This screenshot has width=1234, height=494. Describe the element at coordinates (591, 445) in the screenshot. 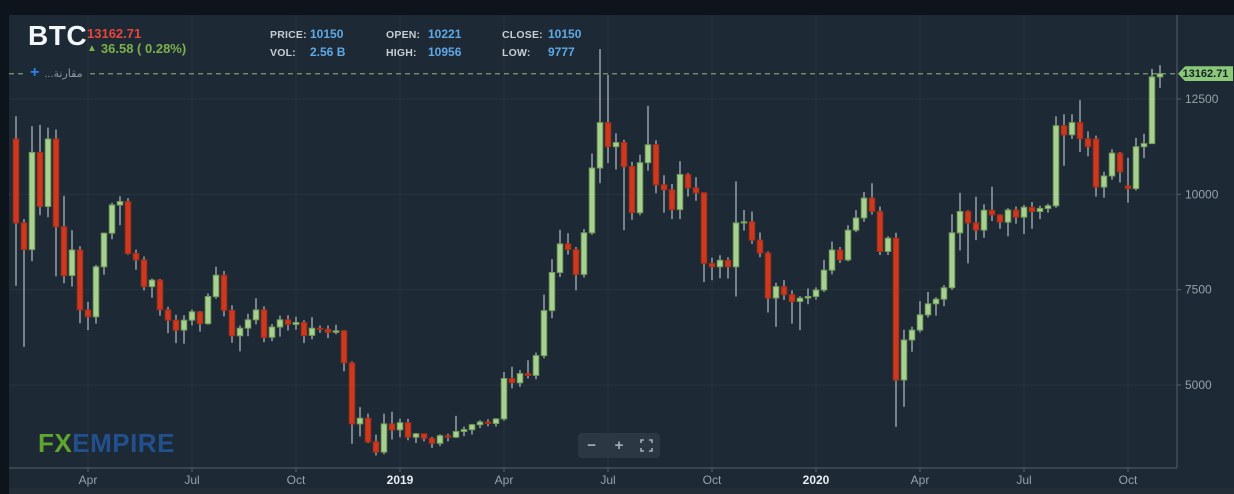

I see `zoom-out-button: −` at that location.